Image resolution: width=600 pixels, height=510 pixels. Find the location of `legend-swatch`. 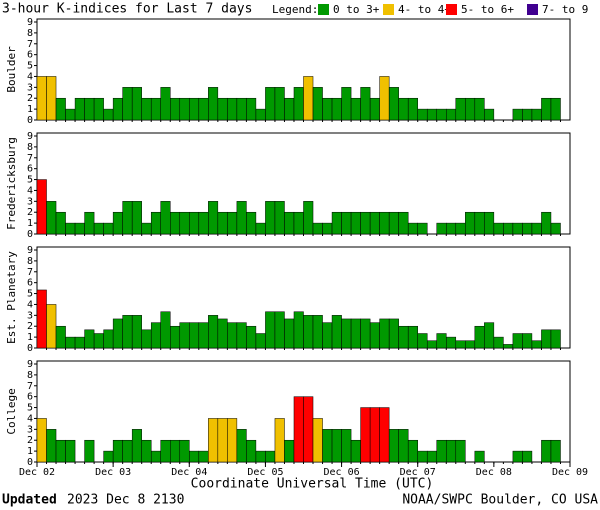

legend-swatch is located at coordinates (388, 9).